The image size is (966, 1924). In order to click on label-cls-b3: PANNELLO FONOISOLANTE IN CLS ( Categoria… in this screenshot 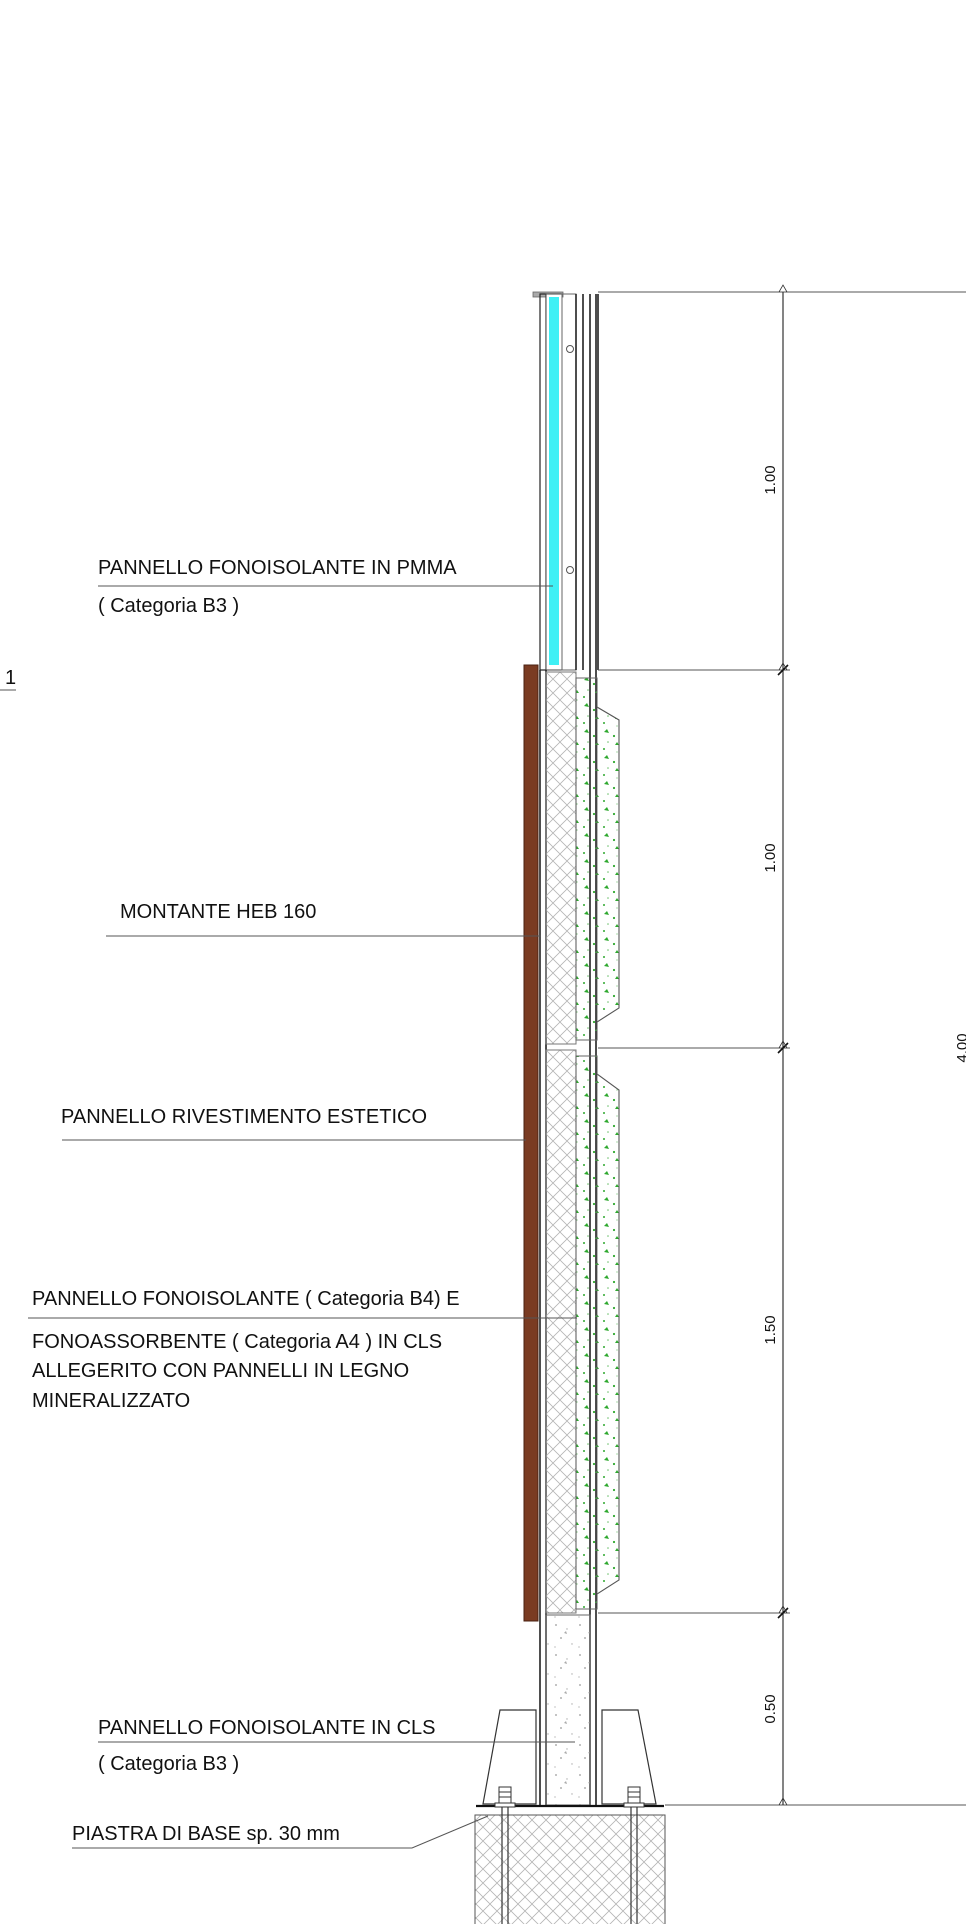, I will do `click(336, 1746)`.